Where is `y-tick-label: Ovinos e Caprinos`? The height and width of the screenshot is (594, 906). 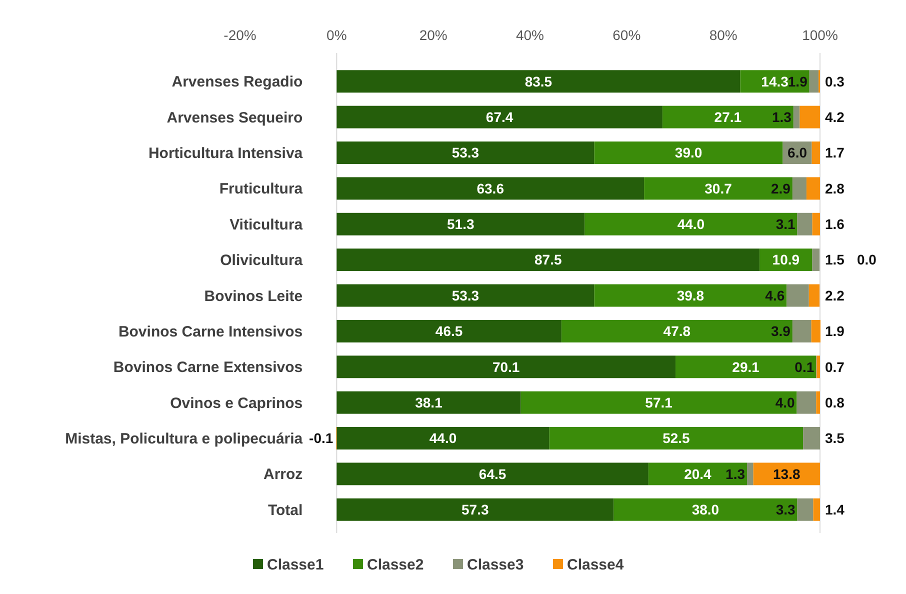
y-tick-label: Ovinos e Caprinos is located at coordinates (236, 403).